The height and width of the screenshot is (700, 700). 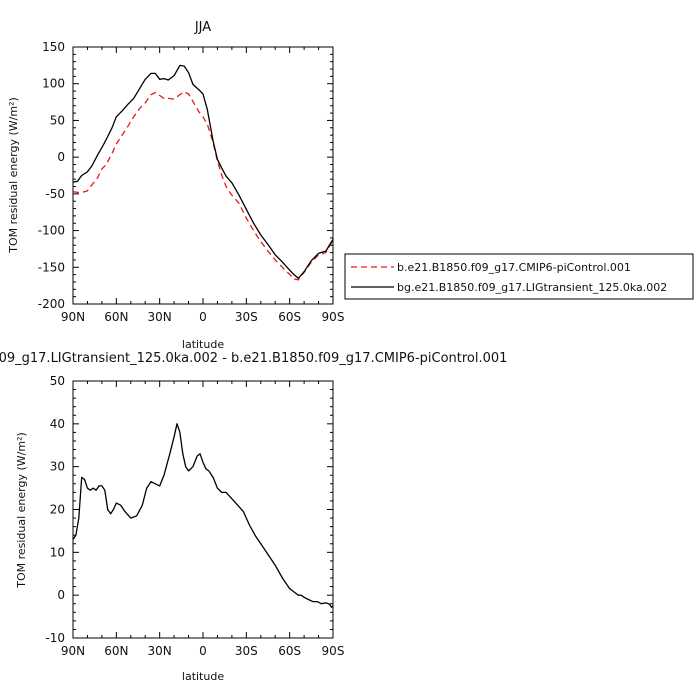 What do you see at coordinates (55, 638) in the screenshot?
I see `bottom-y-tick-label: -10` at bounding box center [55, 638].